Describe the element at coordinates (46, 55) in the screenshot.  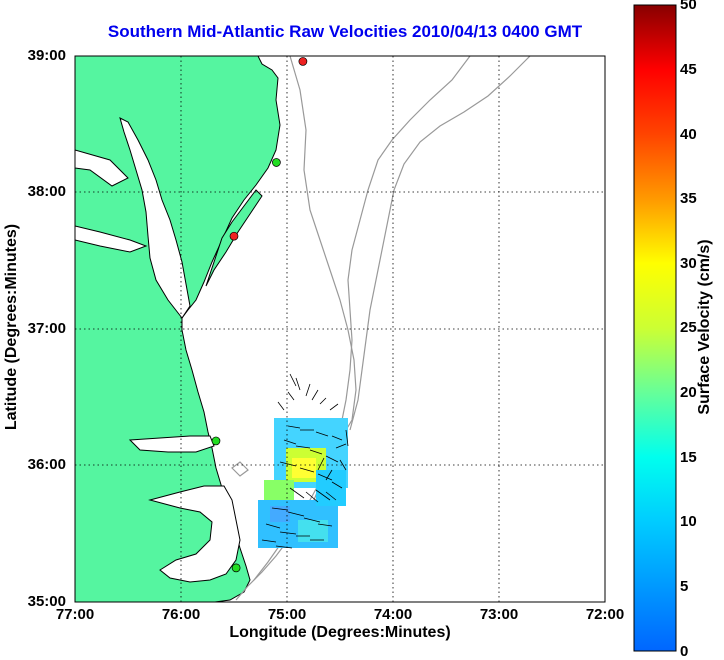
I see `ytick-label: 39:00` at that location.